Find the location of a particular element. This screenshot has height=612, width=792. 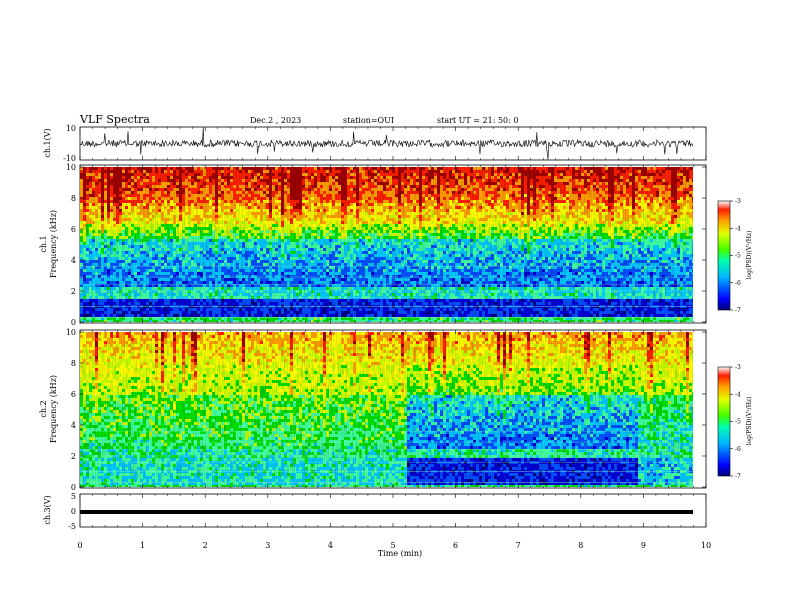

ch1-waveform-trace is located at coordinates (386, 143).